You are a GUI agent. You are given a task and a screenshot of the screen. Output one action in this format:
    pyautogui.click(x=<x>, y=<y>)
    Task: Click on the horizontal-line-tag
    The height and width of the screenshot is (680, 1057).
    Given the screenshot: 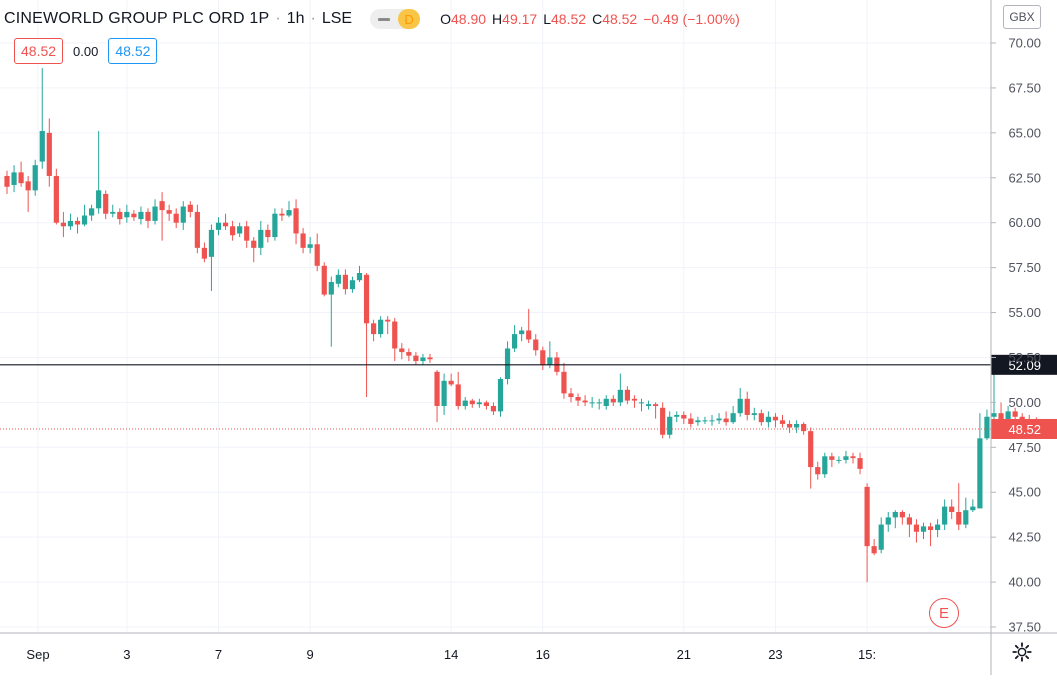 What is the action you would take?
    pyautogui.click(x=1024, y=364)
    